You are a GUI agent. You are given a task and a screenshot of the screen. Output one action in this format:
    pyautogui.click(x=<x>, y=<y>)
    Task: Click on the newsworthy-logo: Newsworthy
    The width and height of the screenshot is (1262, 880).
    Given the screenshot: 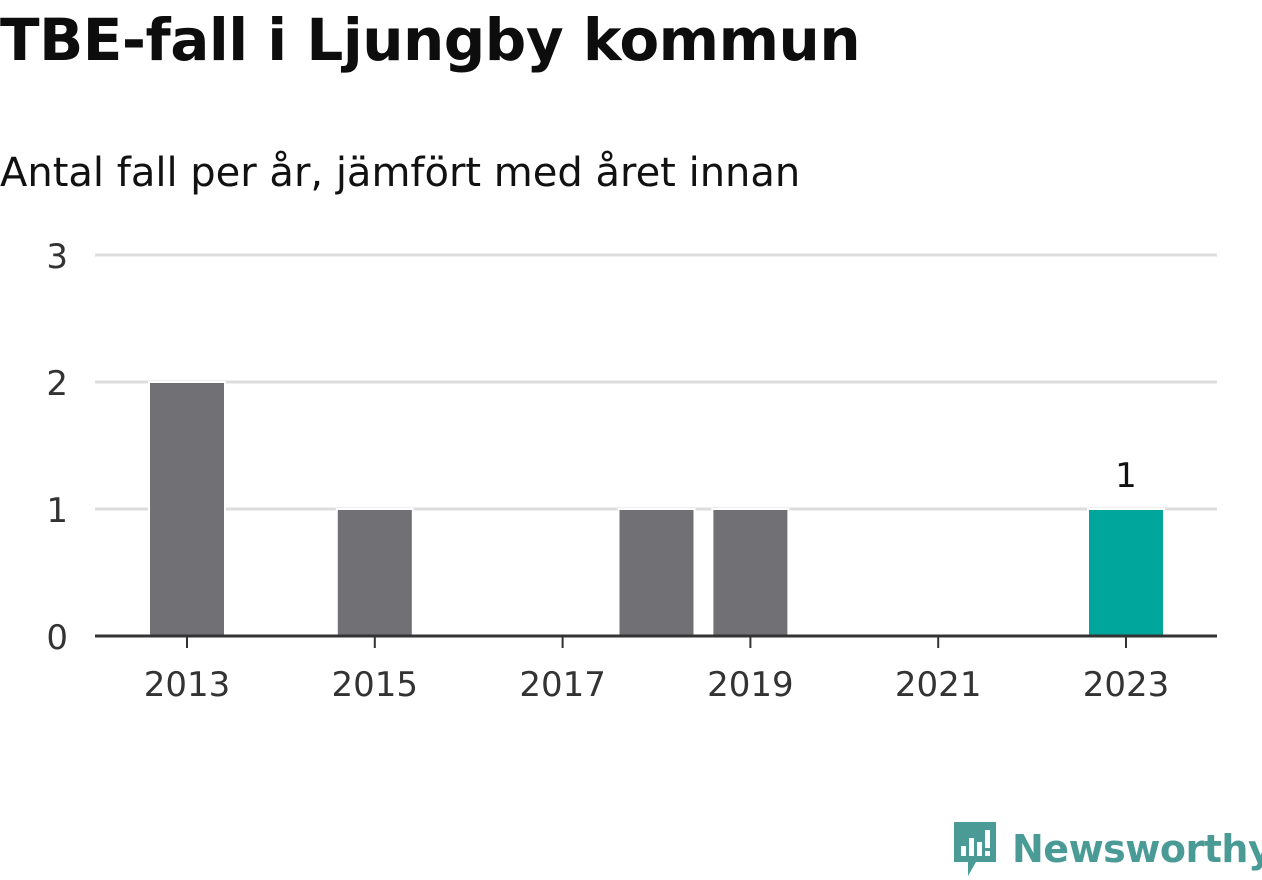 What is the action you would take?
    pyautogui.click(x=1106, y=849)
    